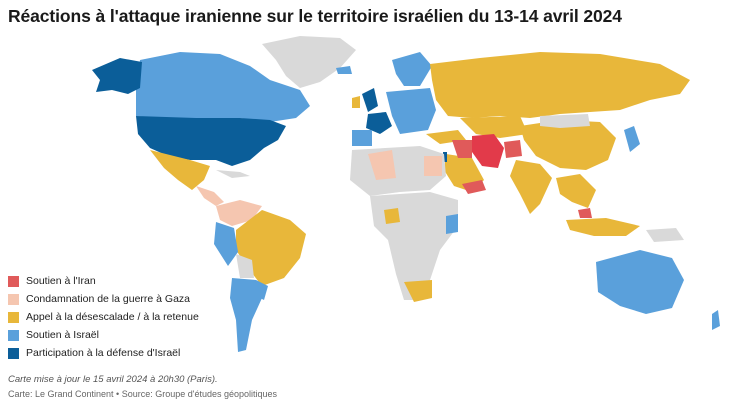  What do you see at coordinates (245, 266) in the screenshot?
I see `bolivia` at bounding box center [245, 266].